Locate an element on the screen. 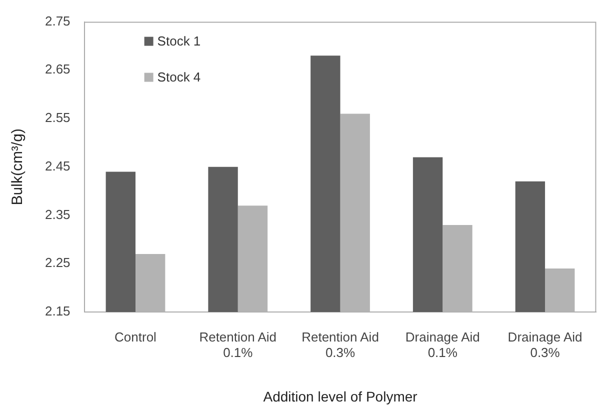  x-tick-label: Retention Aid 0.1% is located at coordinates (238, 344).